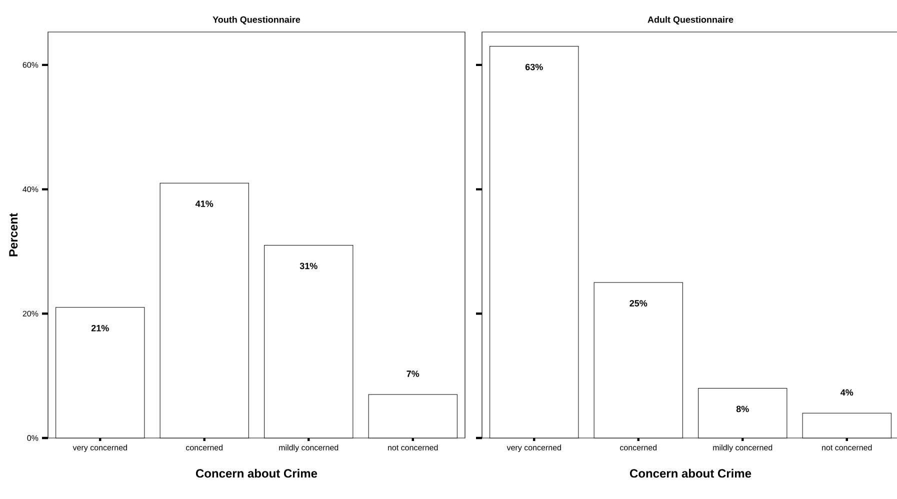 The width and height of the screenshot is (897, 499). What do you see at coordinates (30, 313) in the screenshot?
I see `y-tick-label: 20%` at bounding box center [30, 313].